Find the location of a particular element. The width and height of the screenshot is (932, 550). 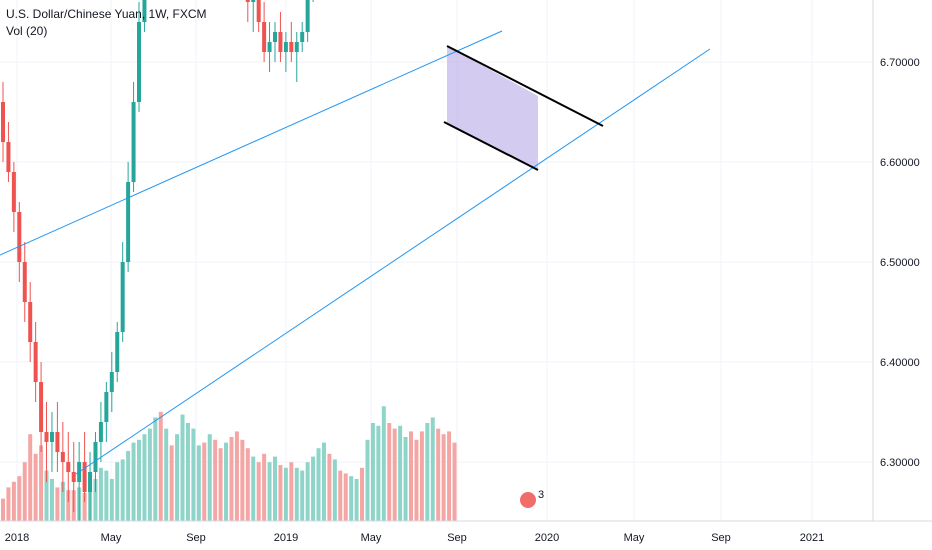

channel-upper-line is located at coordinates (525, 86).